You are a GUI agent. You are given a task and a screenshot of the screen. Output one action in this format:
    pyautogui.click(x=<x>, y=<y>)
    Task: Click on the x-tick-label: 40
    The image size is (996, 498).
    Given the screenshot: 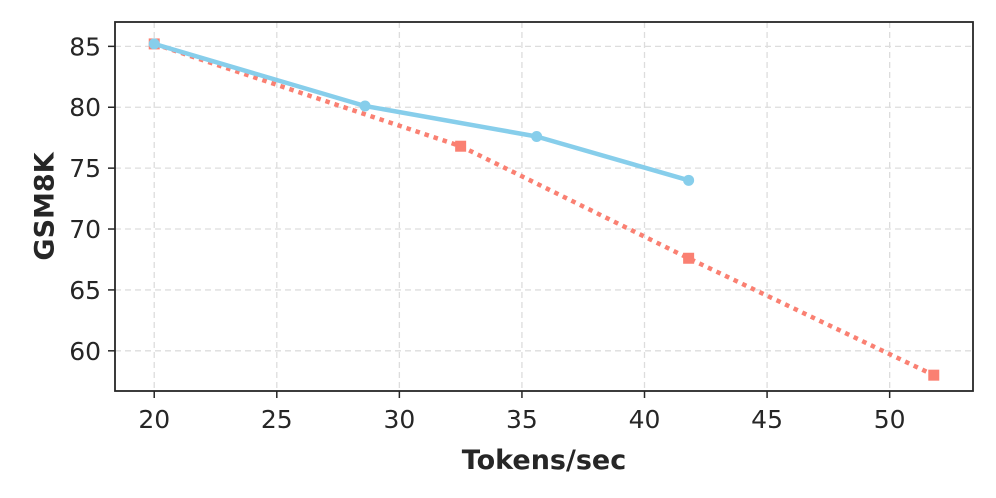 What is the action you would take?
    pyautogui.click(x=645, y=419)
    